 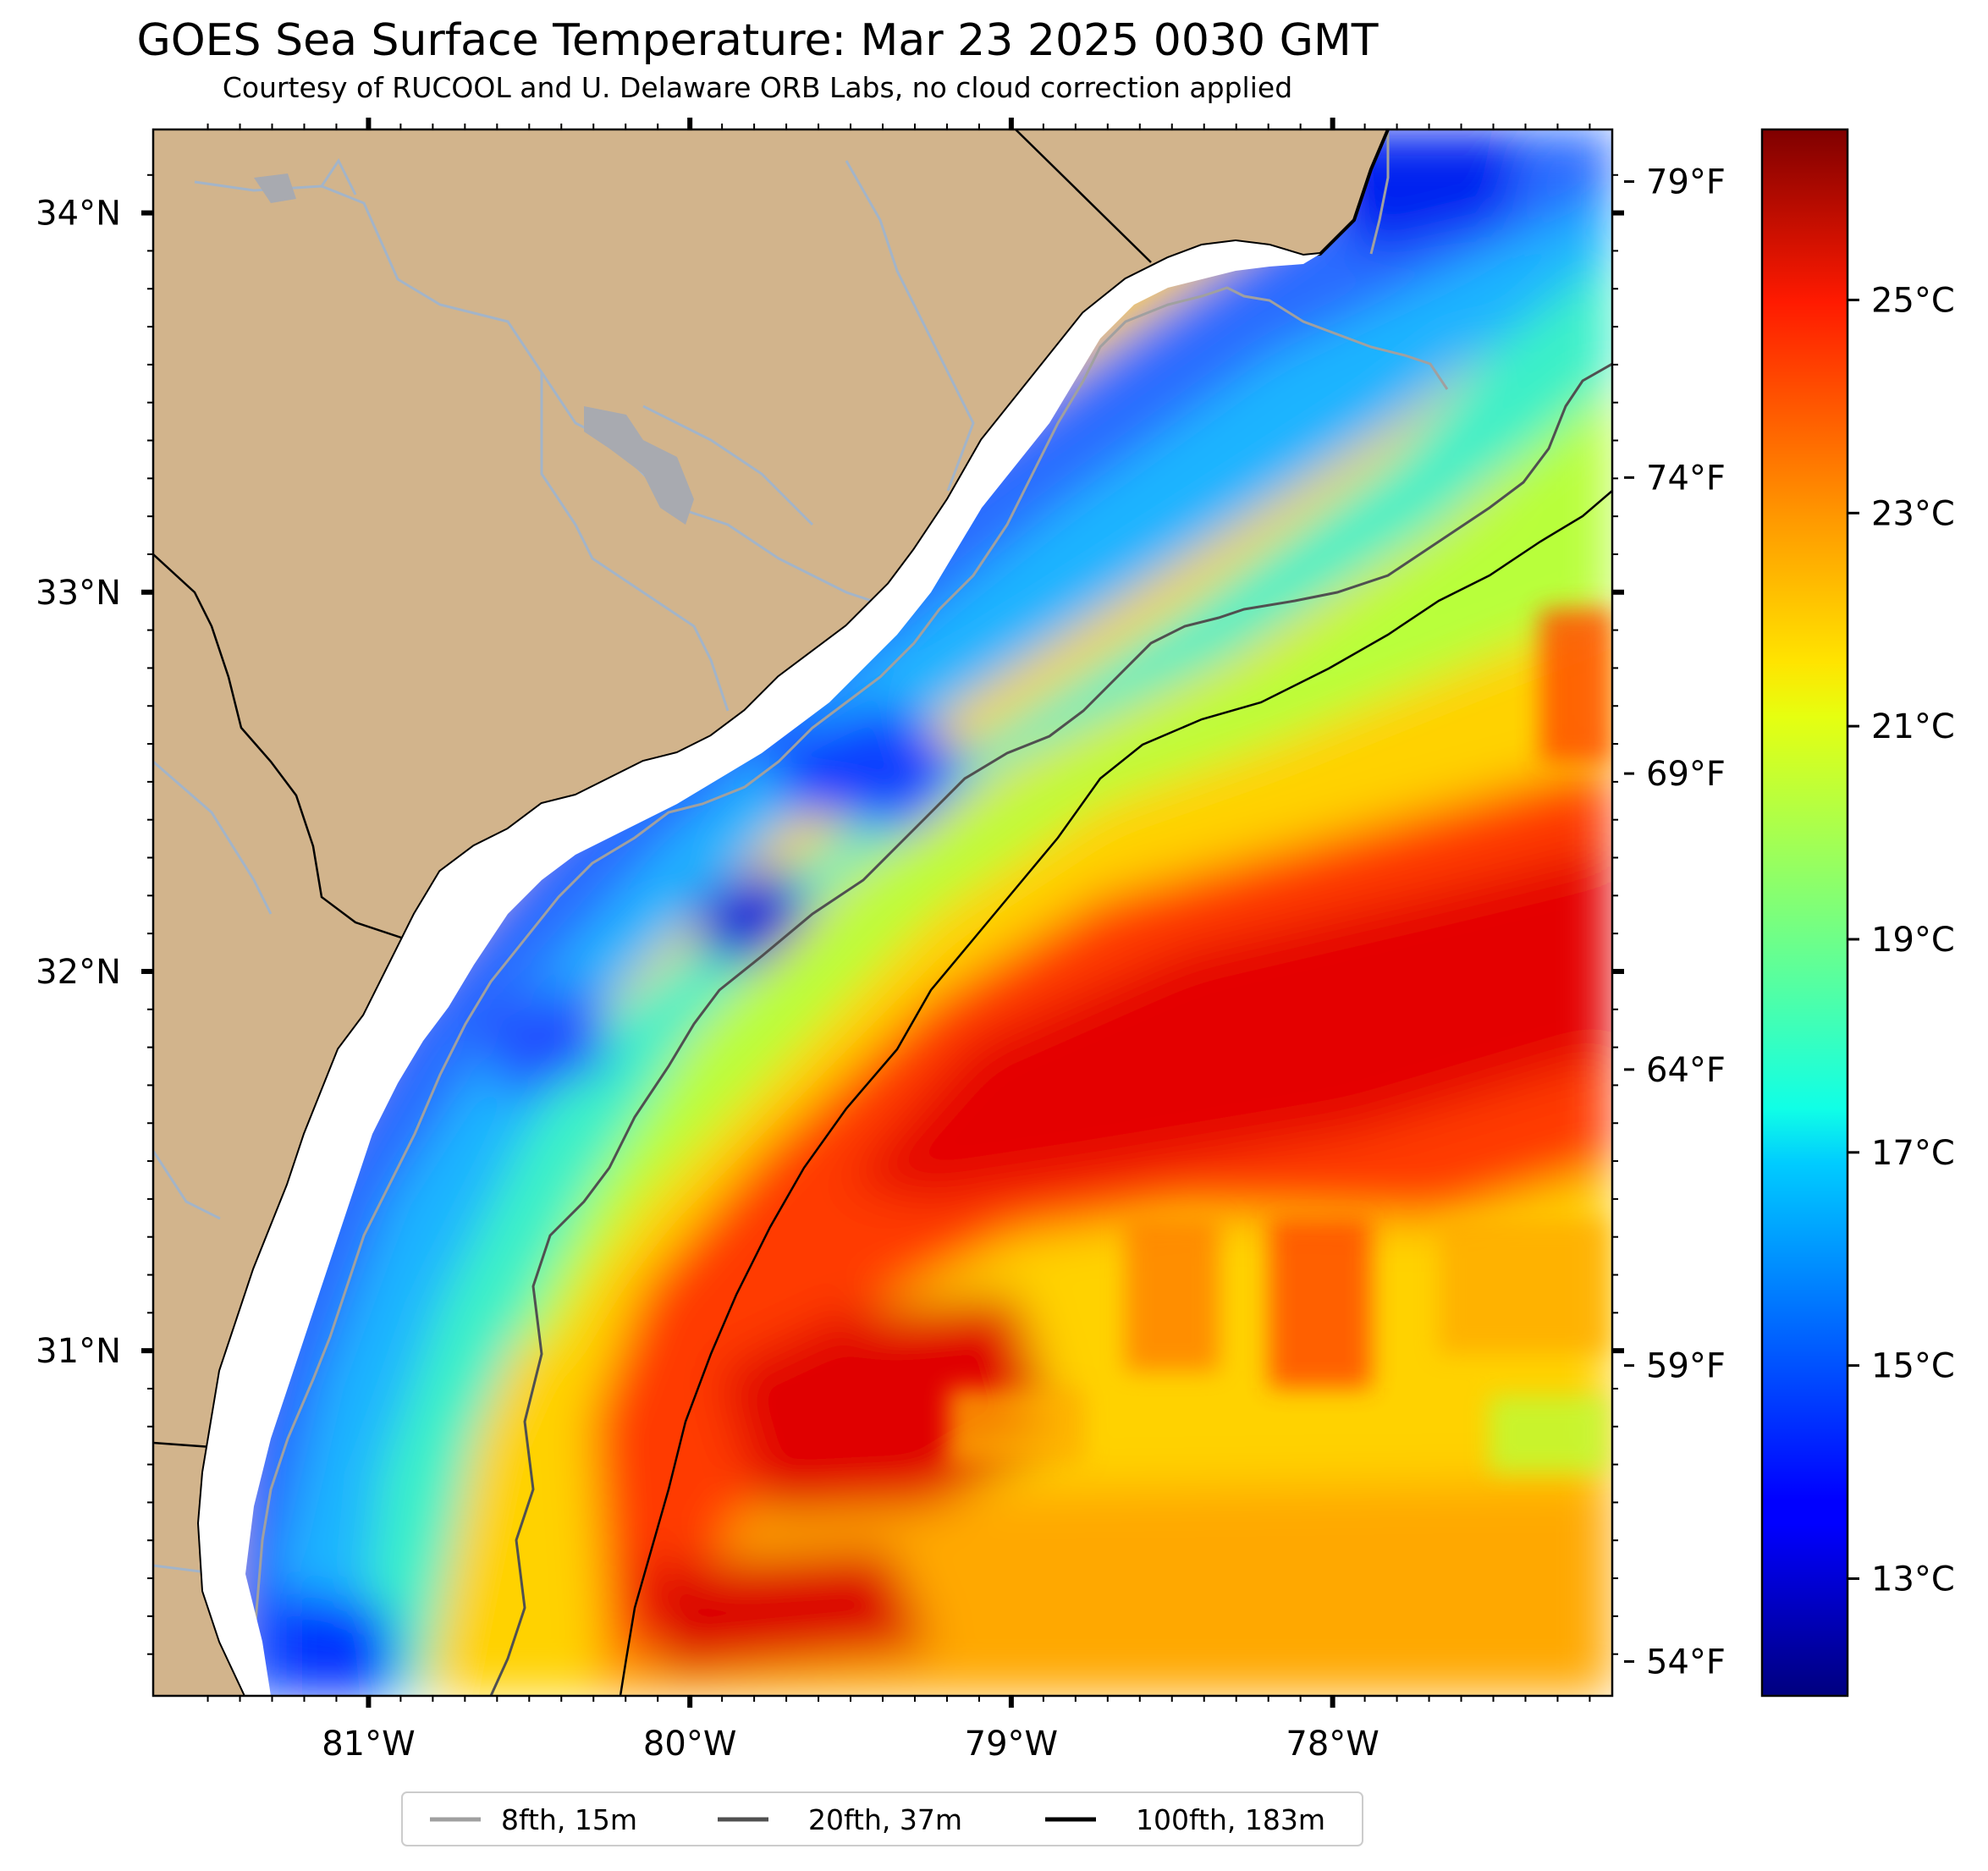 What do you see at coordinates (78, 594) in the screenshot?
I see `lat-tick-label: 33°N` at bounding box center [78, 594].